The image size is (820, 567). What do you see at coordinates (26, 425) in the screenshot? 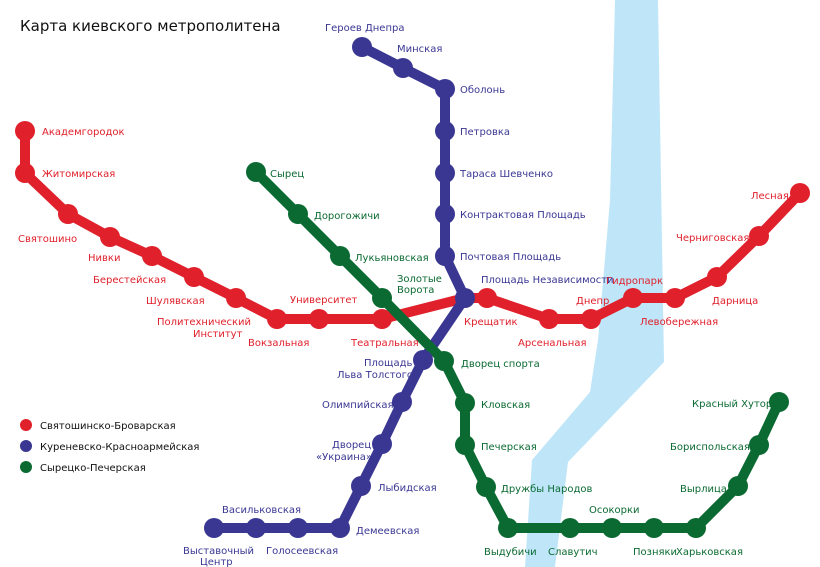
I see `legend-red-dot-icon` at bounding box center [26, 425].